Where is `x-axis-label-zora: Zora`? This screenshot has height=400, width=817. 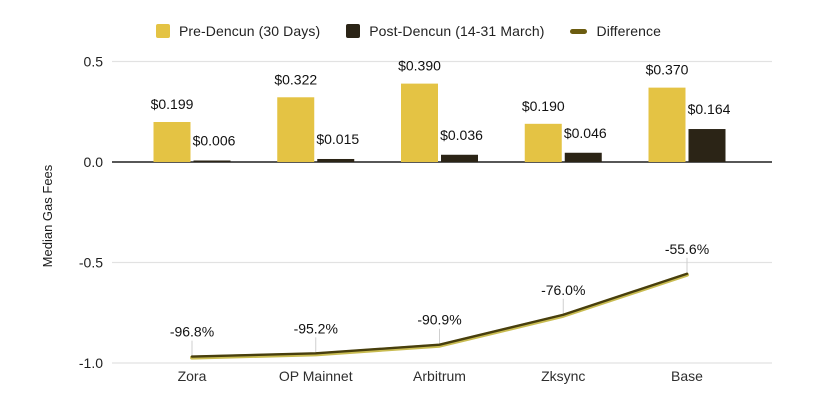 x-axis-label-zora: Zora is located at coordinates (192, 376).